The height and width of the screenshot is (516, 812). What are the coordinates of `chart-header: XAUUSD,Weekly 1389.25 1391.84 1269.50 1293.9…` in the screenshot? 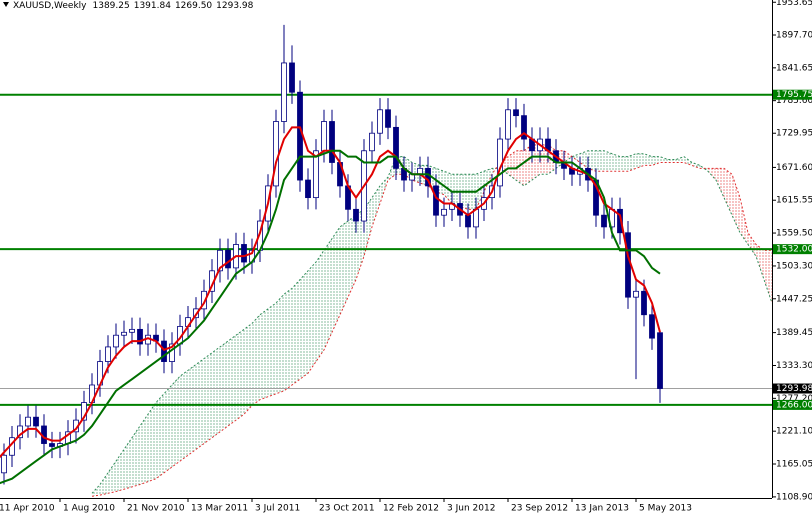 It's located at (133, 6).